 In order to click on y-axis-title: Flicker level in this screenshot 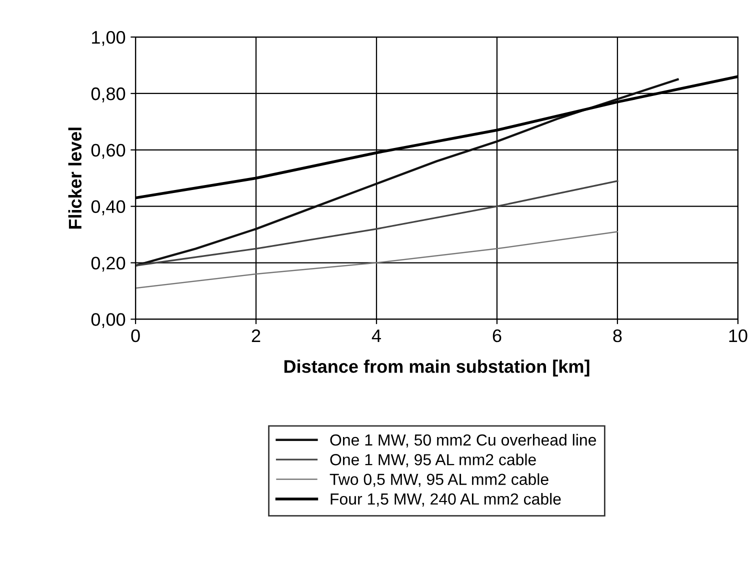, I will do `click(75, 178)`.